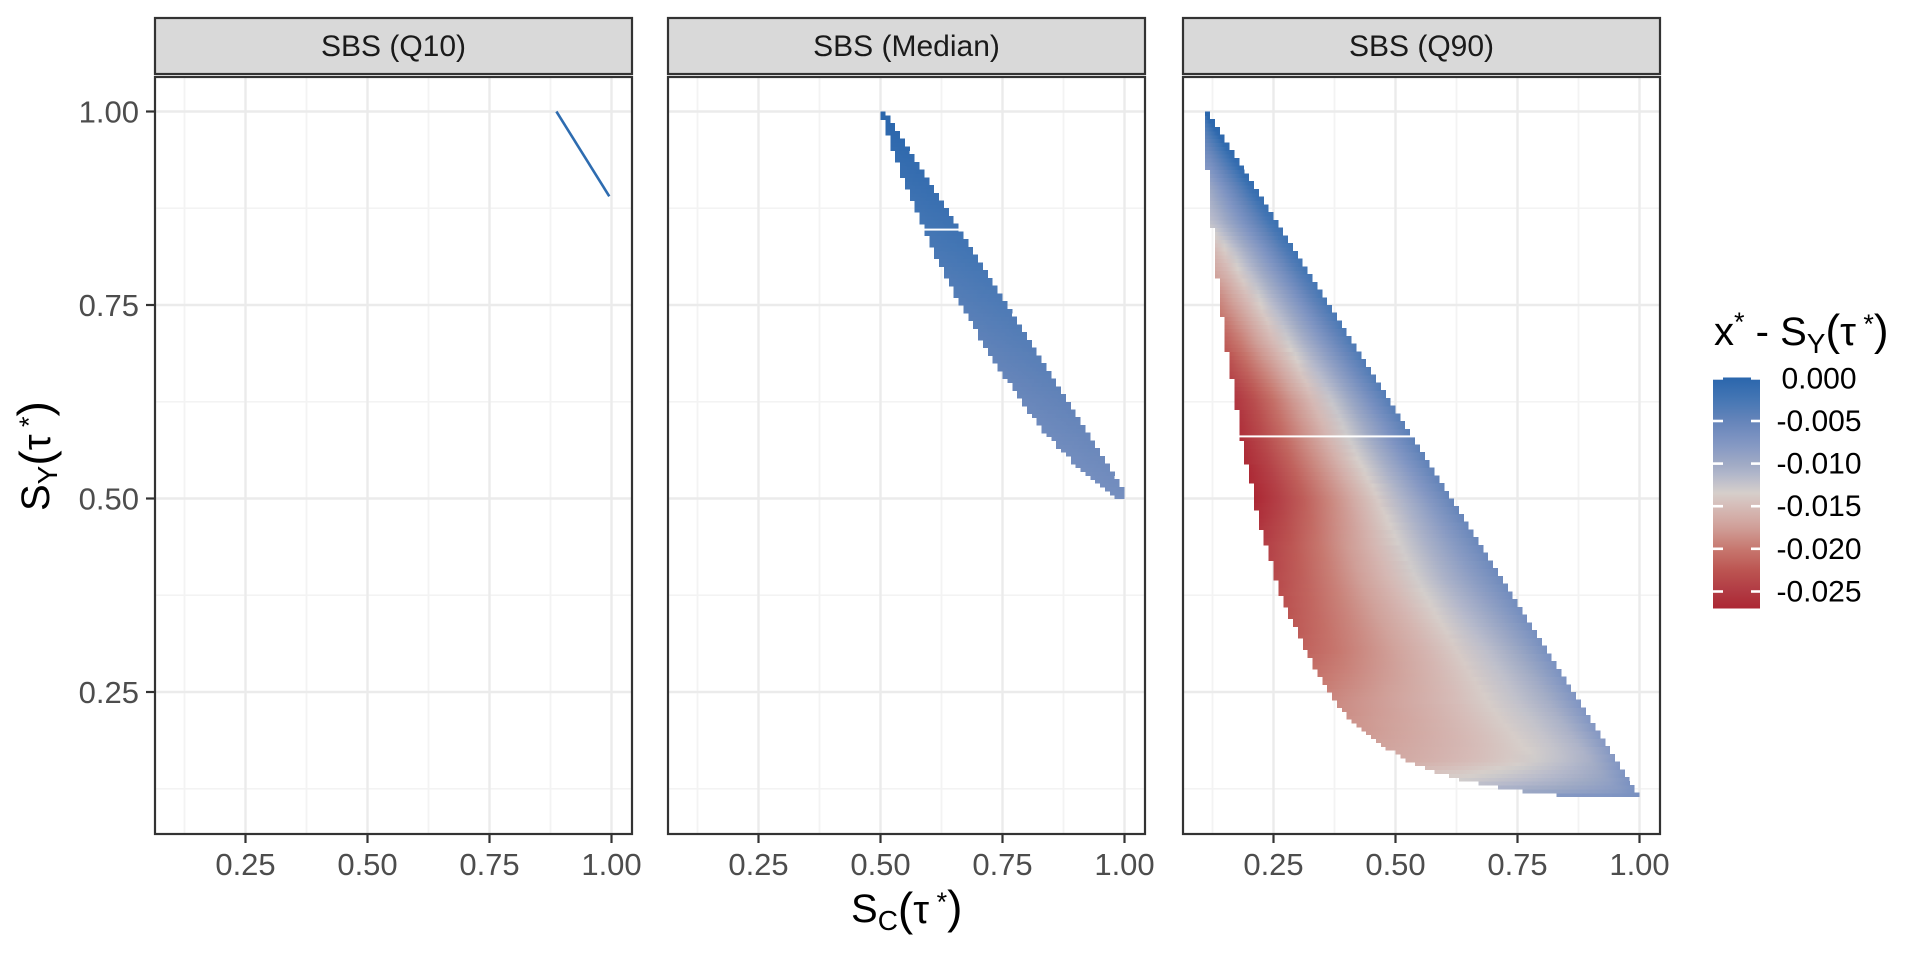 The height and width of the screenshot is (960, 1920). I want to click on svg-text: SBS (Q90), so click(1421, 46).